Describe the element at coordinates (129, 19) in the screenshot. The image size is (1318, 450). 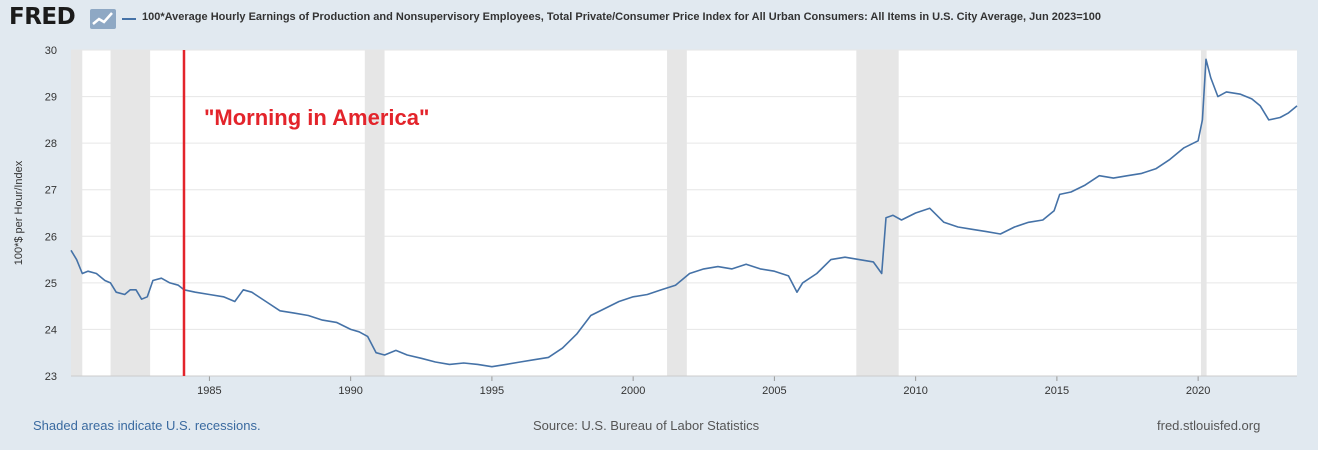
I see `legend-line-swatch` at that location.